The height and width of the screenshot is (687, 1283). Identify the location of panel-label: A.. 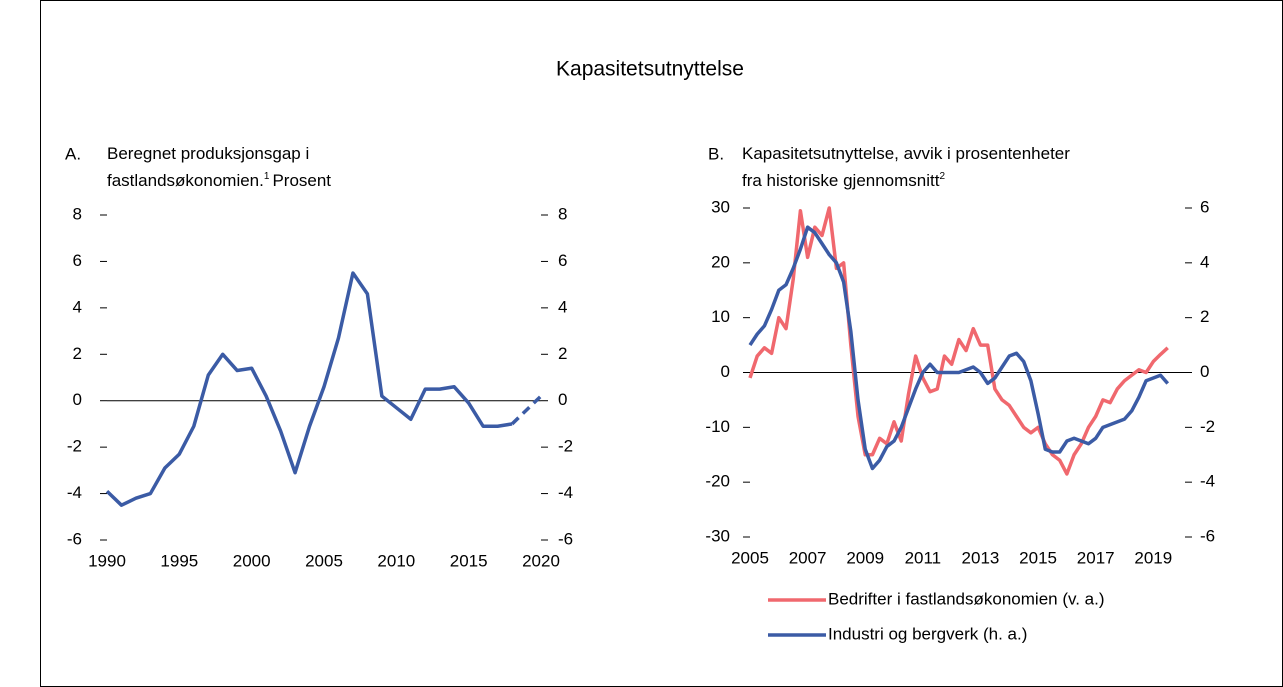
(73, 153).